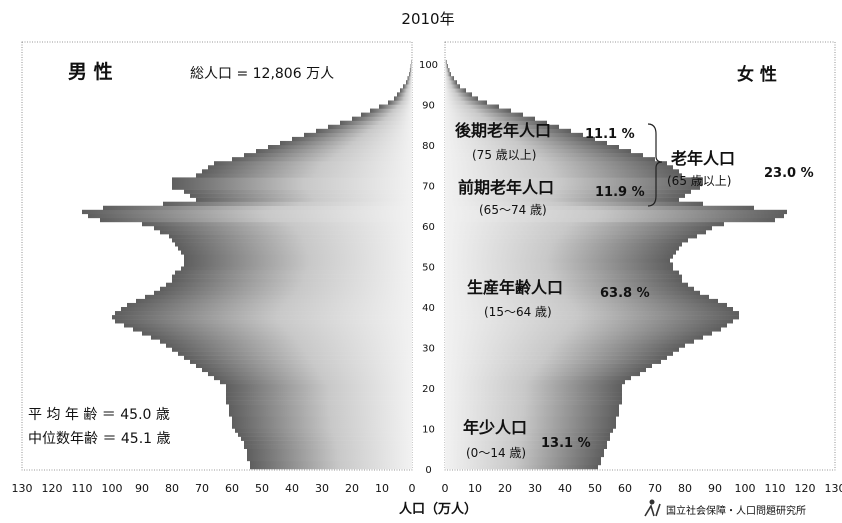 Image resolution: width=842 pixels, height=523 pixels. What do you see at coordinates (595, 488) in the screenshot?
I see `x-tick-label-right: 50` at bounding box center [595, 488].